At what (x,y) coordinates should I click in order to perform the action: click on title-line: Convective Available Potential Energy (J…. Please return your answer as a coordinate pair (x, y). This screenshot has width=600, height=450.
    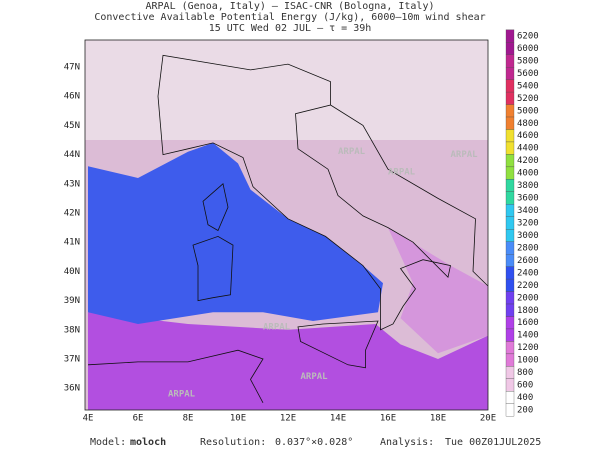
    Looking at the image, I should click on (289, 17).